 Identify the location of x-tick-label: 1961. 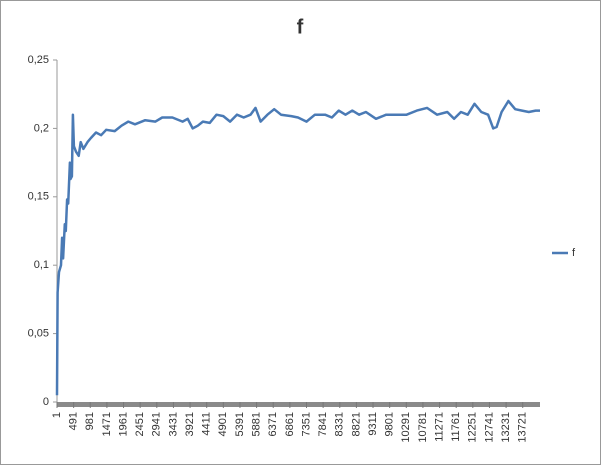
(123, 424).